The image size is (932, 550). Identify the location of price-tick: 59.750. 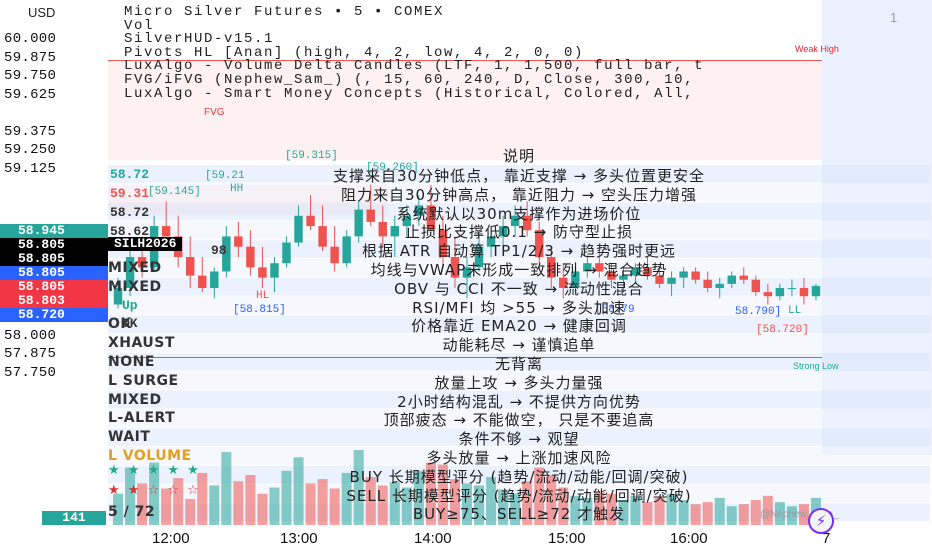
(30, 76).